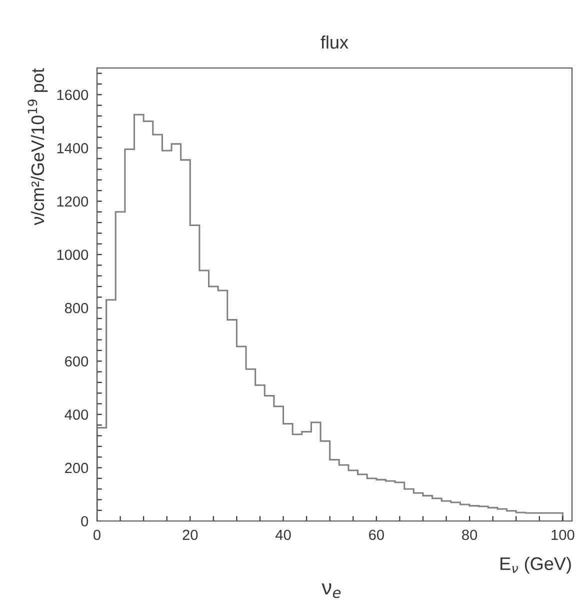 This screenshot has height=616, width=582. What do you see at coordinates (331, 590) in the screenshot?
I see `text: ν$_{e}$` at bounding box center [331, 590].